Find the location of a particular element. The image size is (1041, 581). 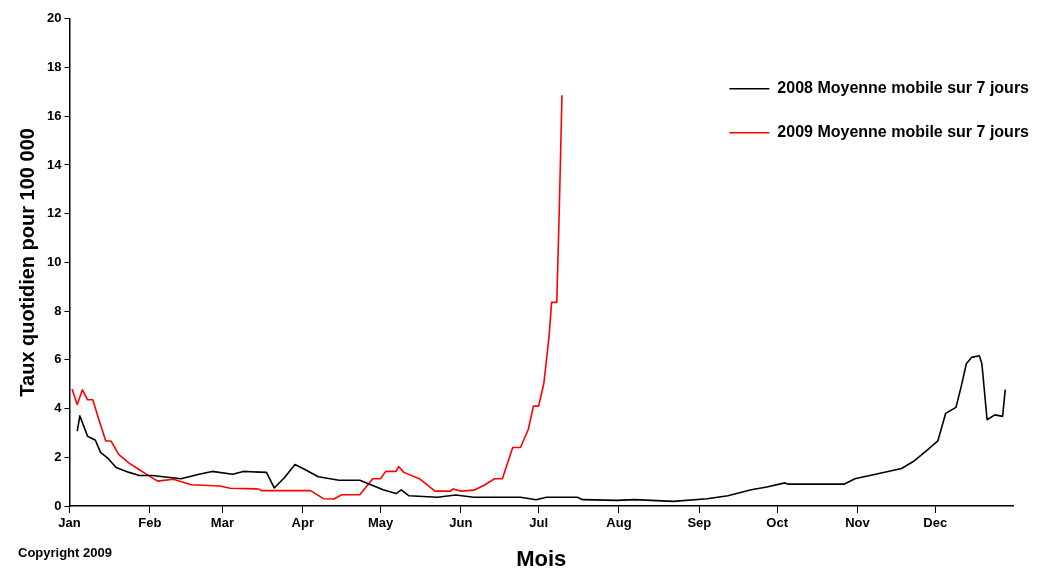

y-tick-label: 12 is located at coordinates (54, 213).